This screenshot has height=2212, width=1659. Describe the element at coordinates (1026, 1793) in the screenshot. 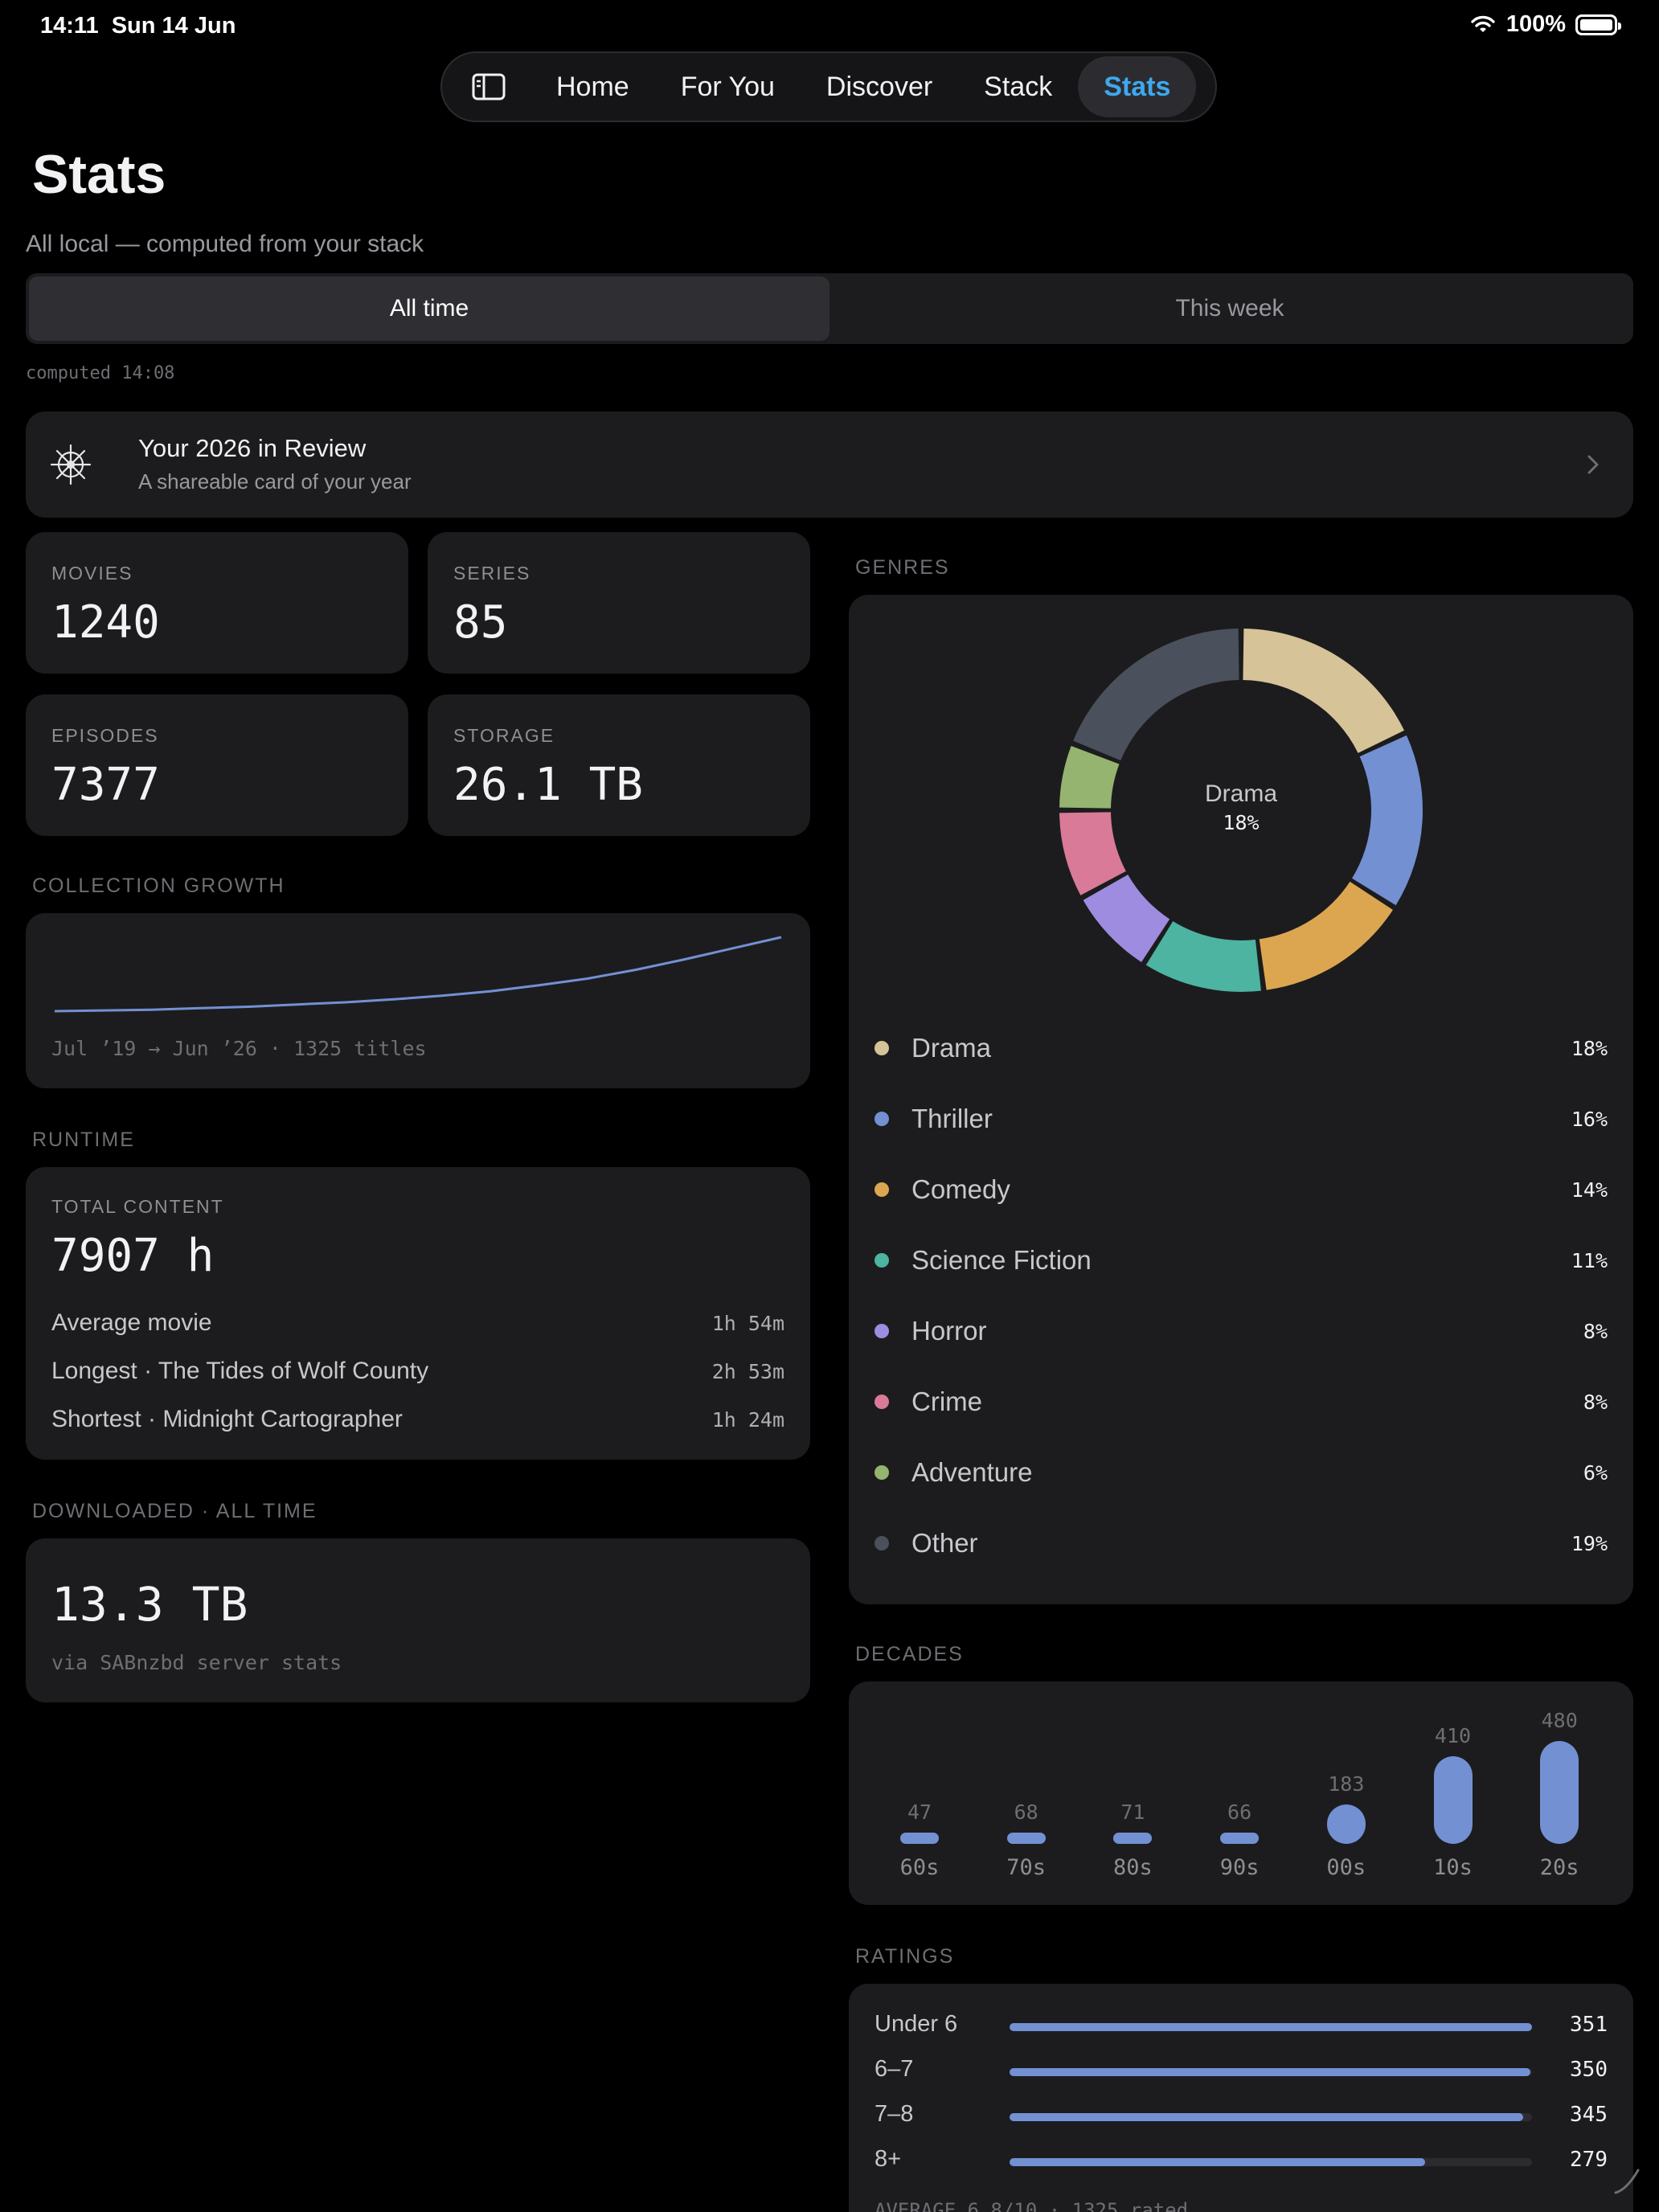

I see `decade-column: 68 70s` at that location.